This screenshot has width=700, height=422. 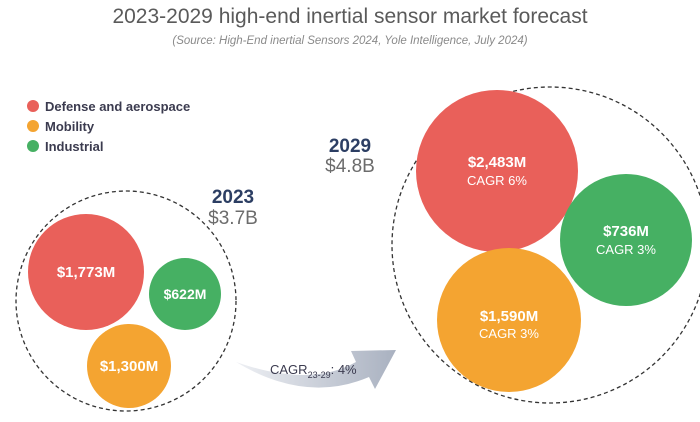 I want to click on legend-label-industrial: Industrial, so click(x=74, y=146).